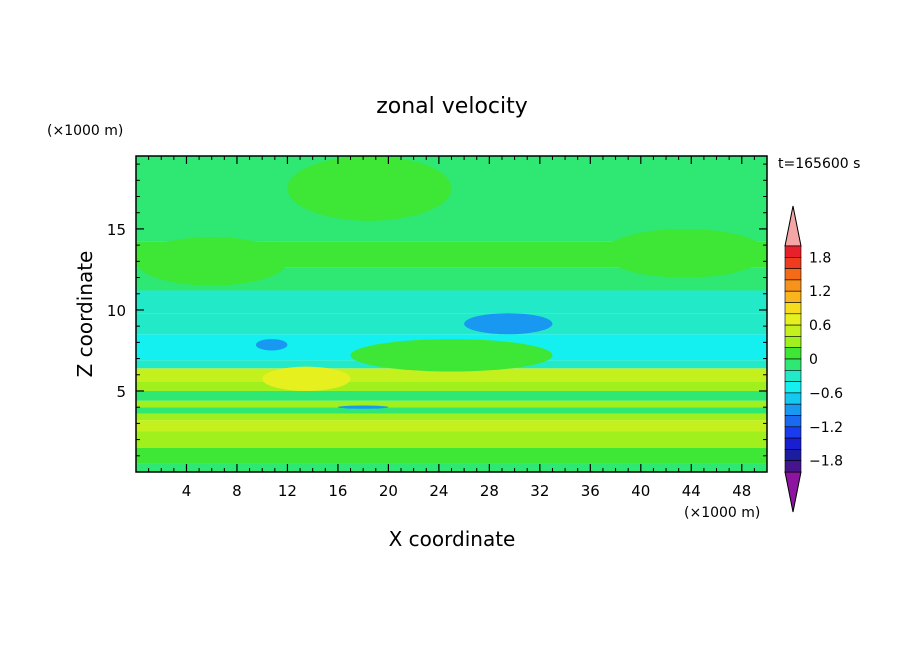  I want to click on x-tick-label: 20, so click(388, 491).